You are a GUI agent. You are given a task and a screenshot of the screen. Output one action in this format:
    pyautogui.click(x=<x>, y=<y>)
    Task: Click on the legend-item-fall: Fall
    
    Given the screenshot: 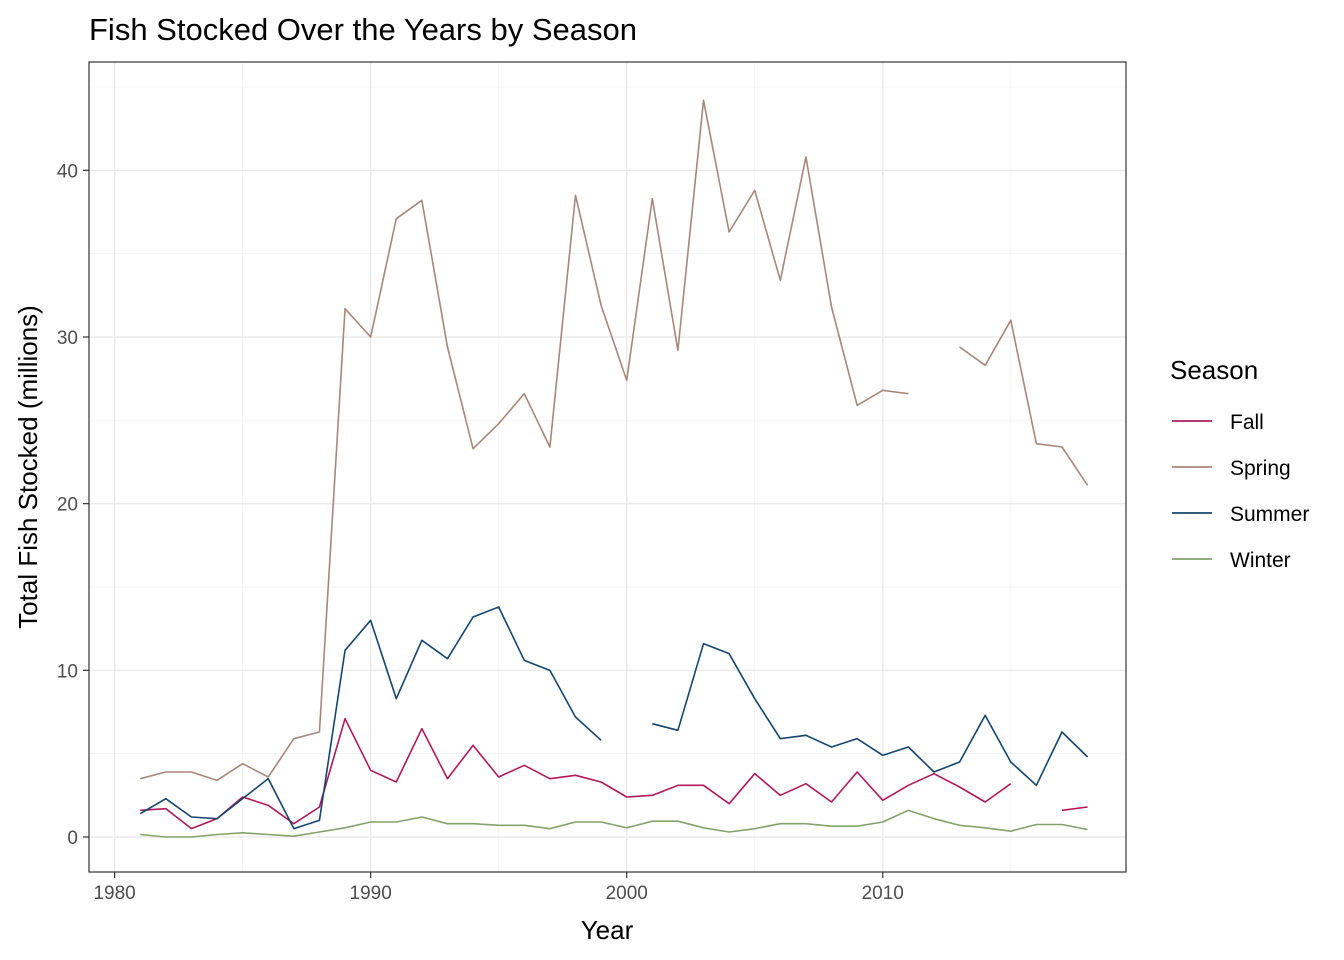 What is the action you would take?
    pyautogui.click(x=1218, y=422)
    